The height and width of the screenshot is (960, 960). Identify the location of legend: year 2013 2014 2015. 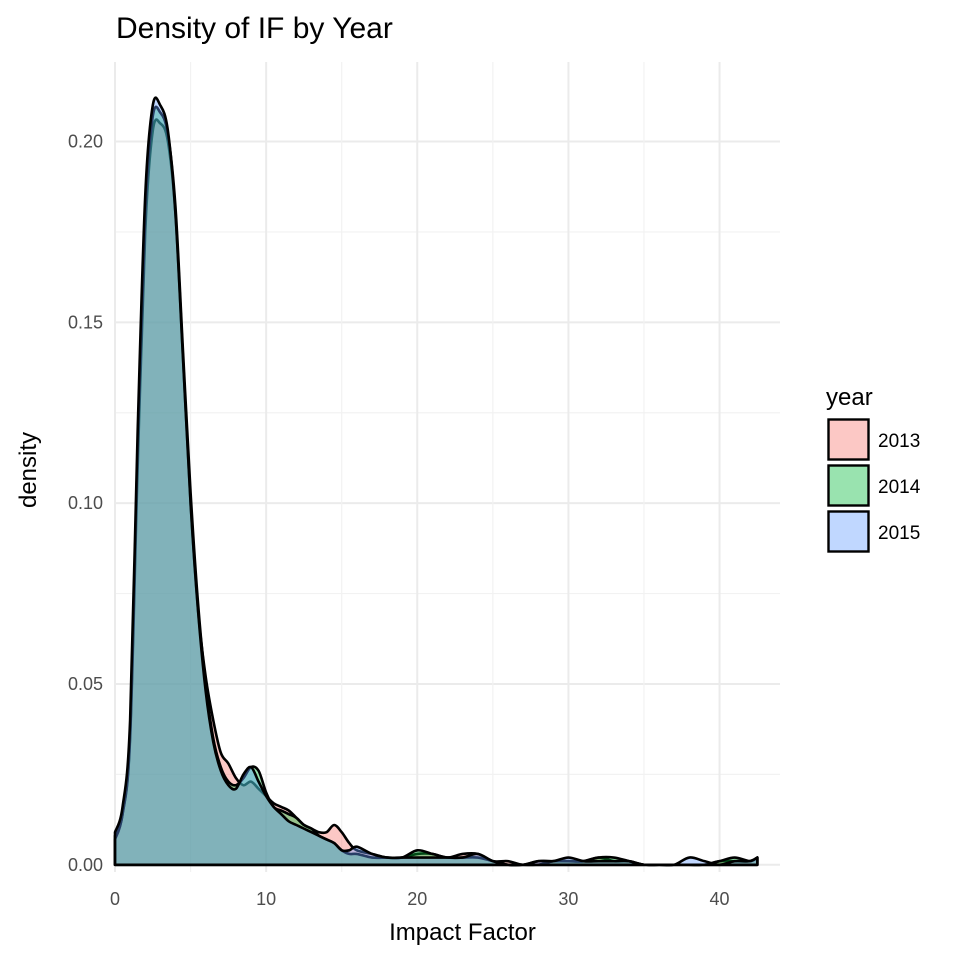
(873, 468).